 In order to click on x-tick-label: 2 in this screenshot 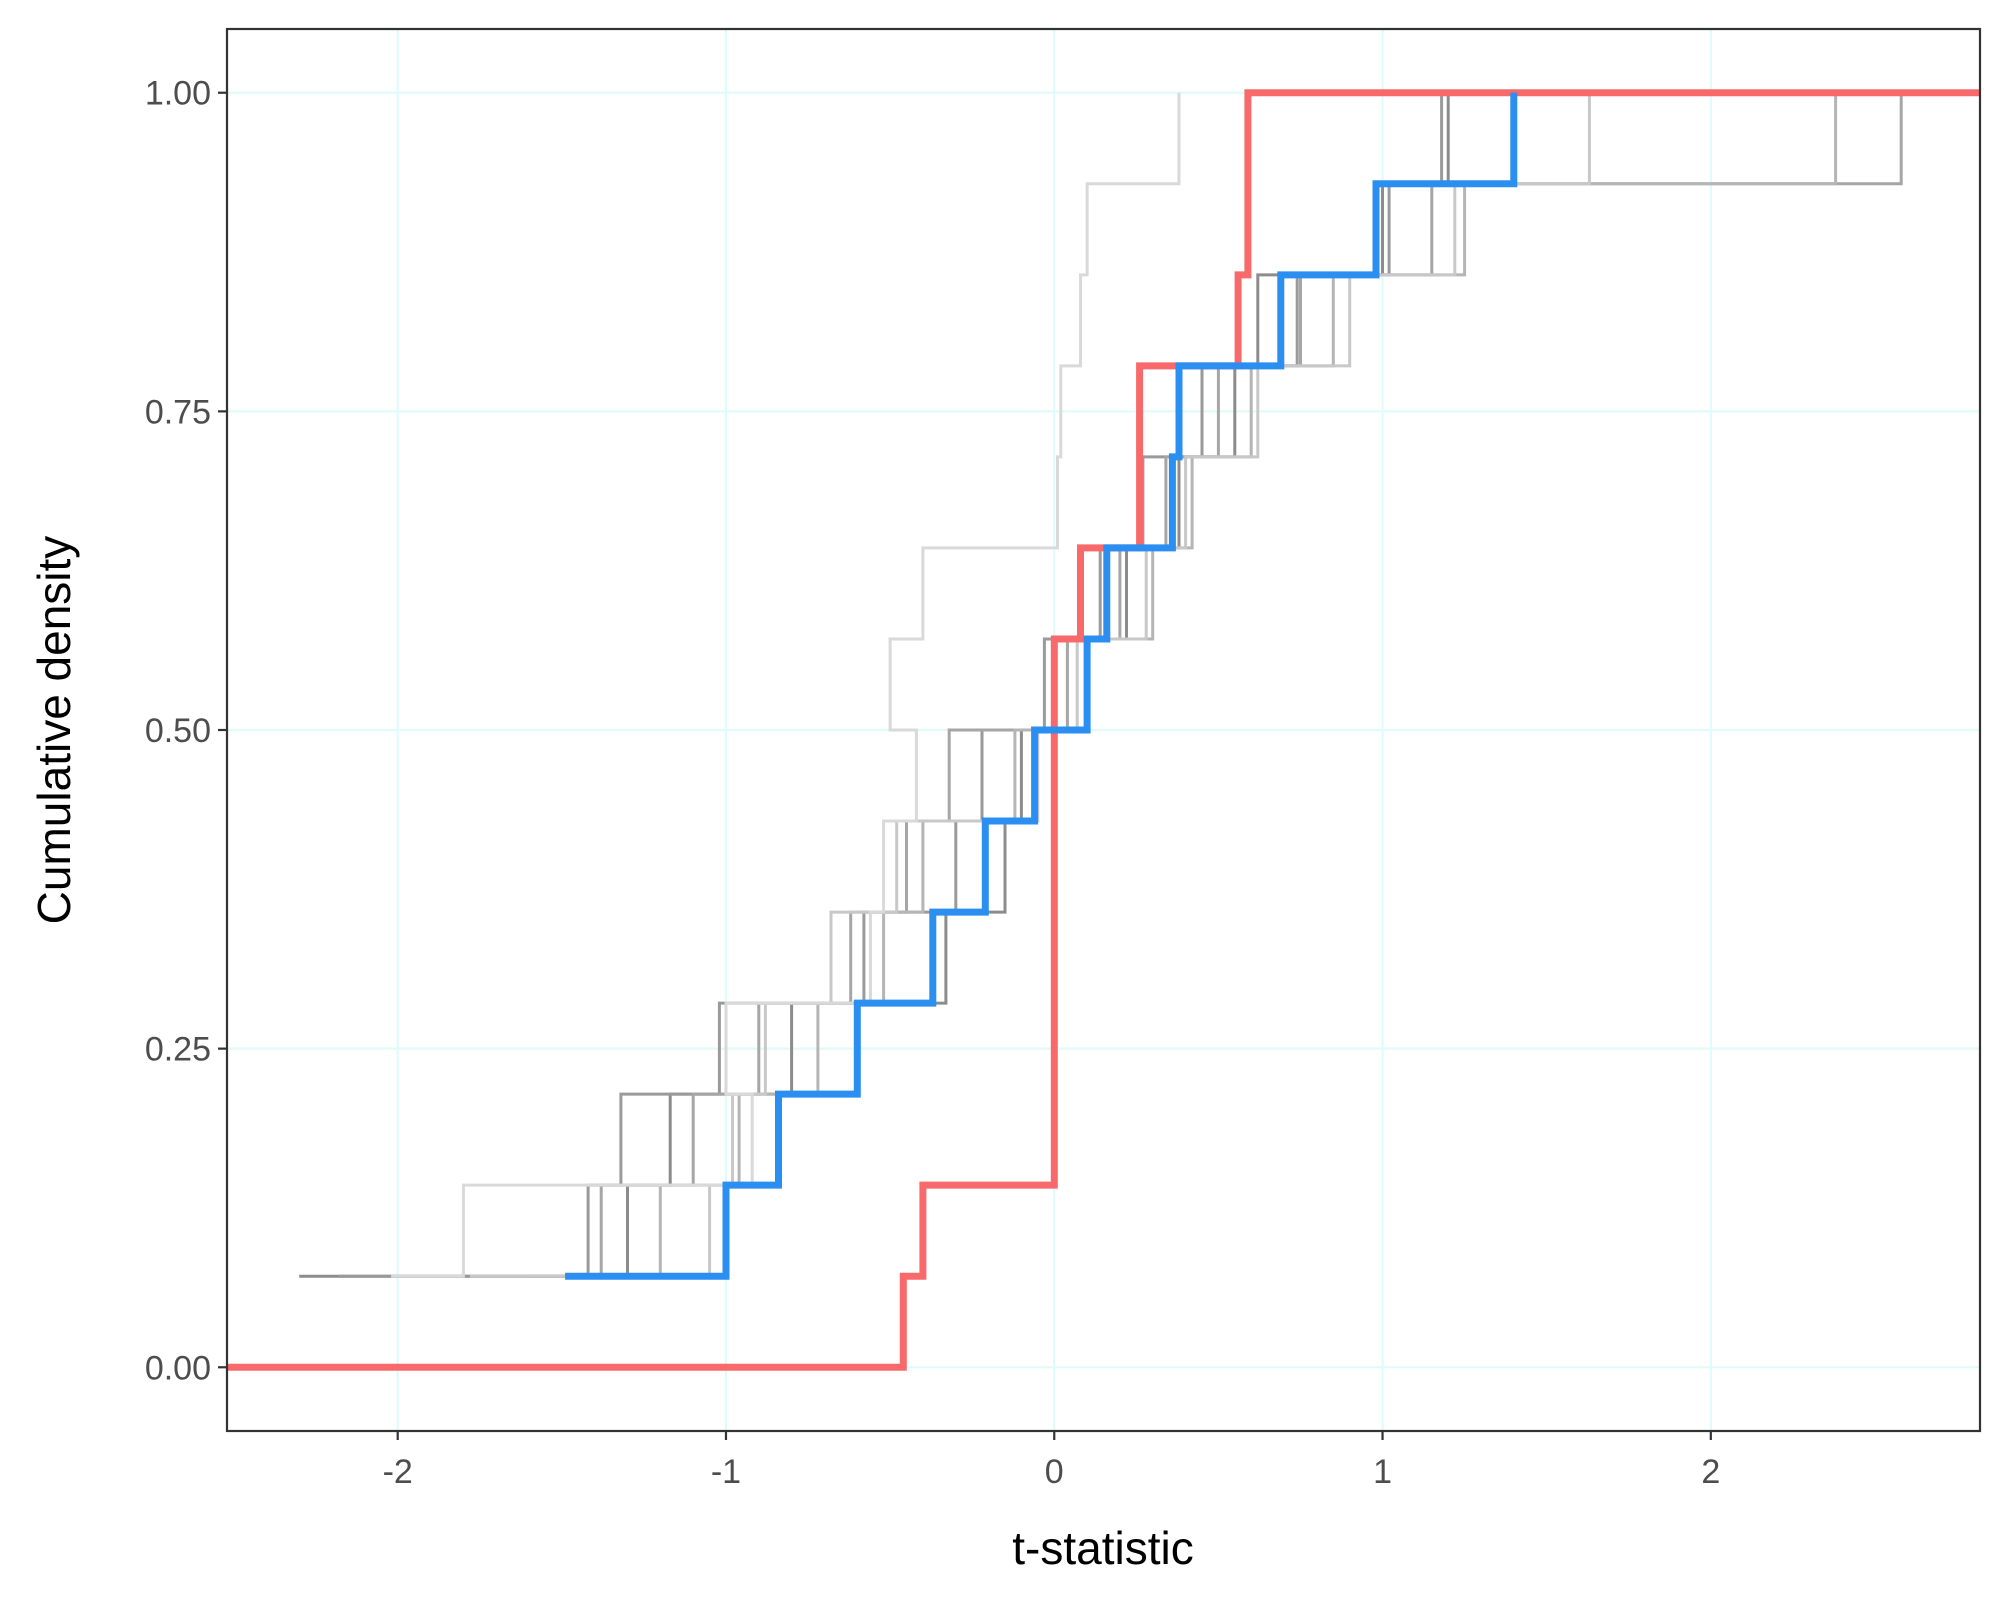, I will do `click(1710, 1472)`.